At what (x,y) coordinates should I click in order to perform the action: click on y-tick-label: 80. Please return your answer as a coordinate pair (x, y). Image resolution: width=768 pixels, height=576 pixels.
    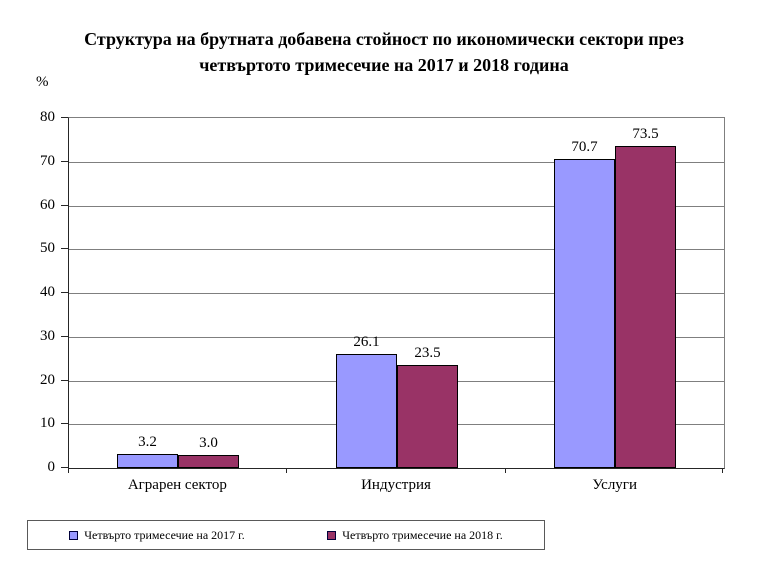
    Looking at the image, I should click on (47, 117).